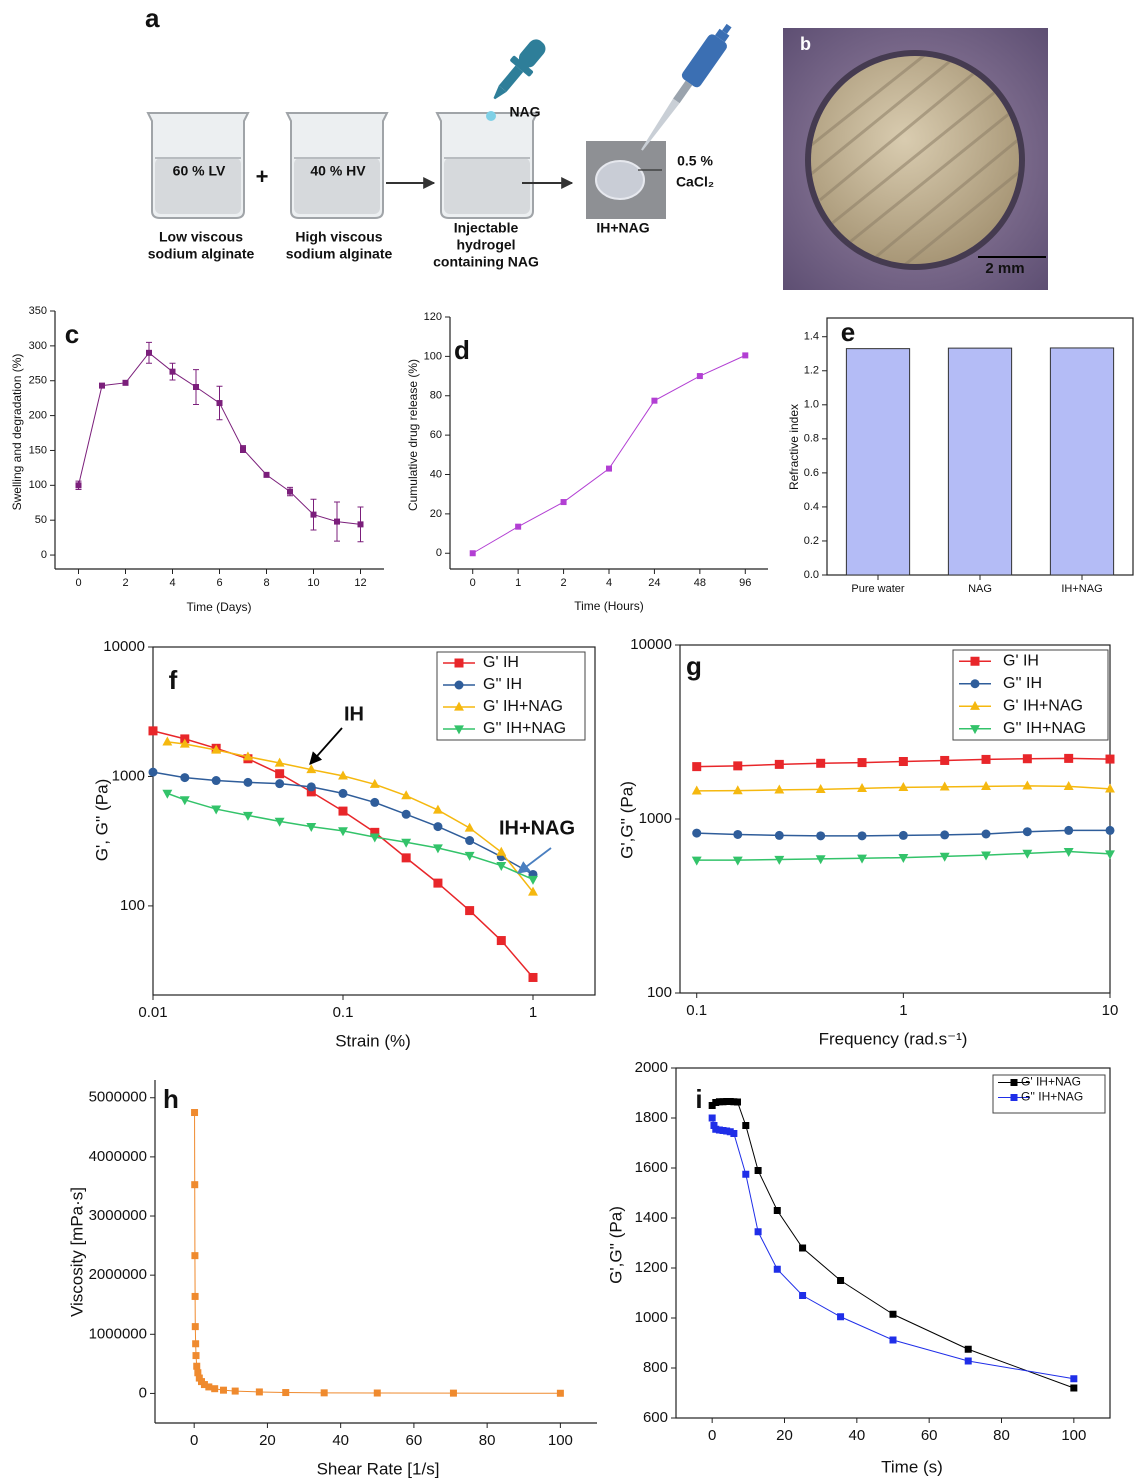 This screenshot has width=1135, height=1479. What do you see at coordinates (118, 1156) in the screenshot?
I see `y-tick-label: 4000000` at bounding box center [118, 1156].